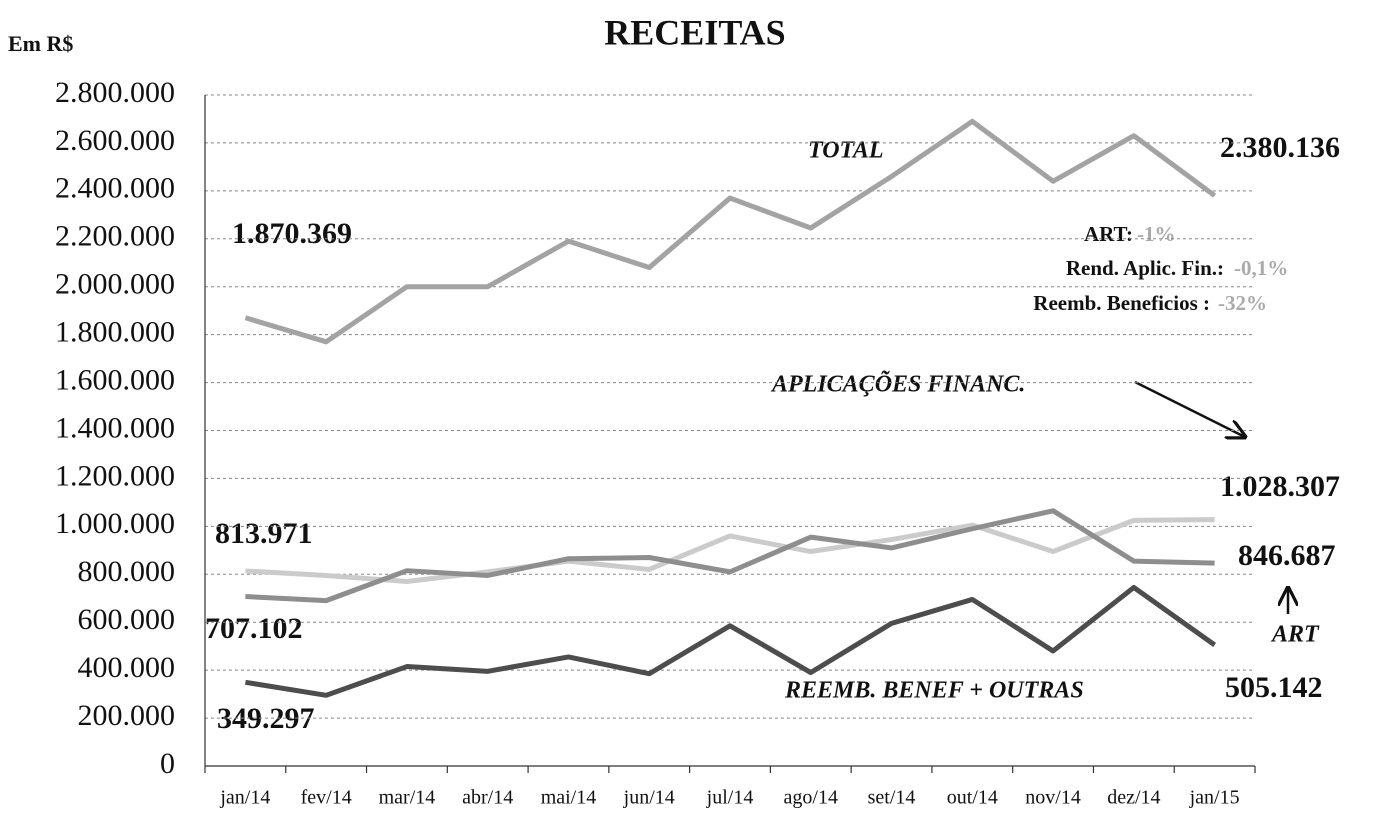  What do you see at coordinates (115, 379) in the screenshot?
I see `y-tick-label: 1.600.000` at bounding box center [115, 379].